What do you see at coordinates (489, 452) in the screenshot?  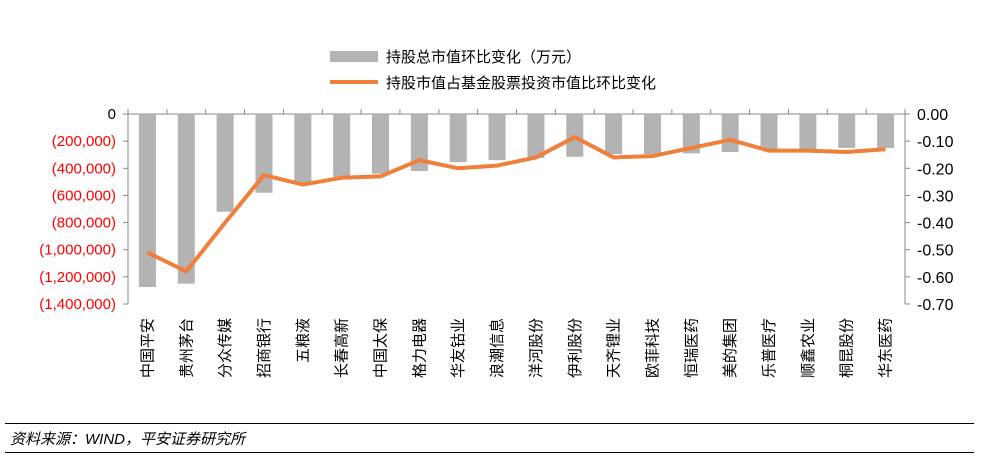 I see `divider-bottom` at bounding box center [489, 452].